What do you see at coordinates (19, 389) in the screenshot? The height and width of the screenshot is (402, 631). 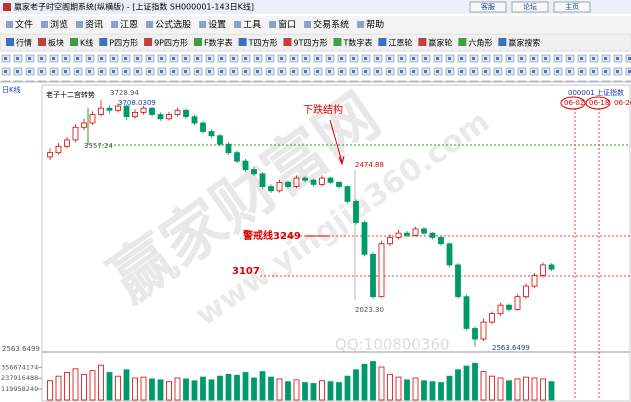 I see `volume-tick-label: 119958249` at bounding box center [19, 389].